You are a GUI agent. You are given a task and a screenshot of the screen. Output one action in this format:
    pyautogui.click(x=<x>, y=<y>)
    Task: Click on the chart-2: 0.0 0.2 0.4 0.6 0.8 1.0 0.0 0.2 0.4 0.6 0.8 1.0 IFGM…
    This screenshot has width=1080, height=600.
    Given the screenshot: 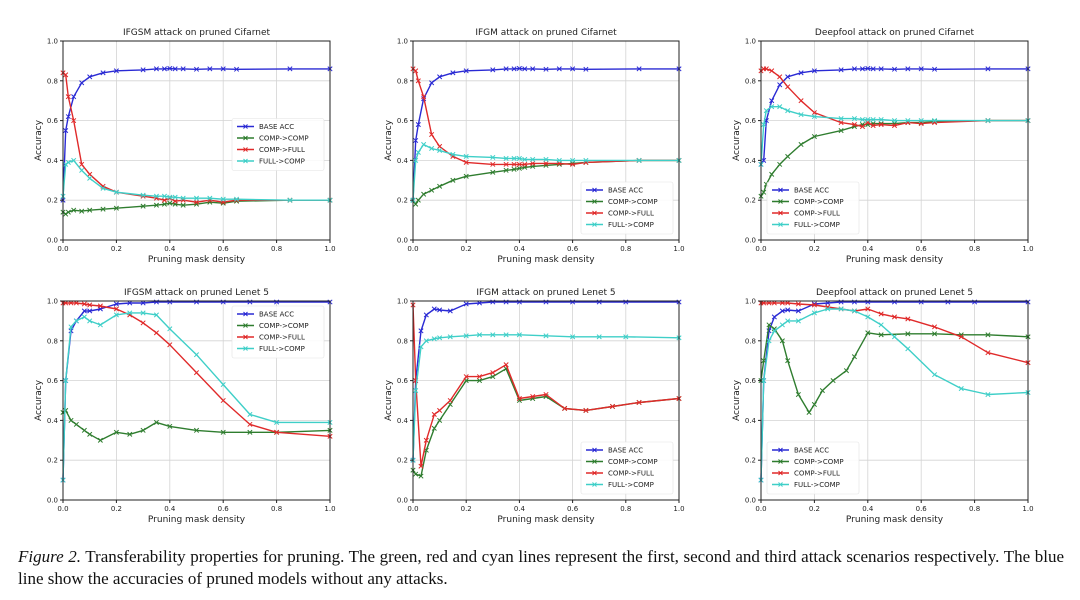 What is the action you would take?
    pyautogui.click(x=534, y=146)
    